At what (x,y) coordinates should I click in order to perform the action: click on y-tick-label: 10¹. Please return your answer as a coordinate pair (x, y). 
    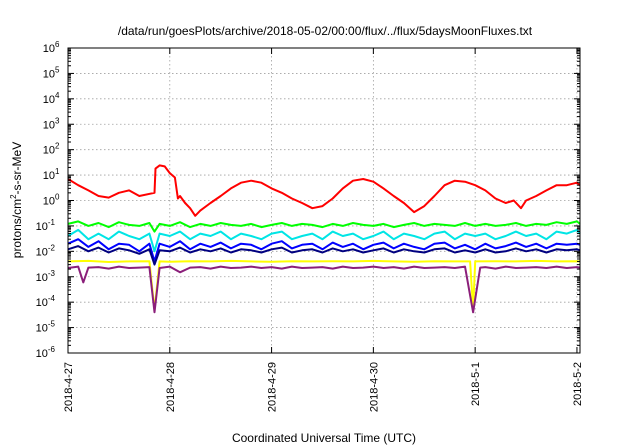
    Looking at the image, I should click on (51, 174).